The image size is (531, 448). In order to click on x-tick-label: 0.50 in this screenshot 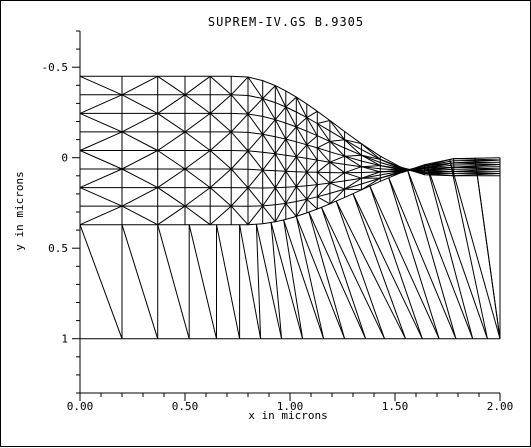, I will do `click(185, 406)`.